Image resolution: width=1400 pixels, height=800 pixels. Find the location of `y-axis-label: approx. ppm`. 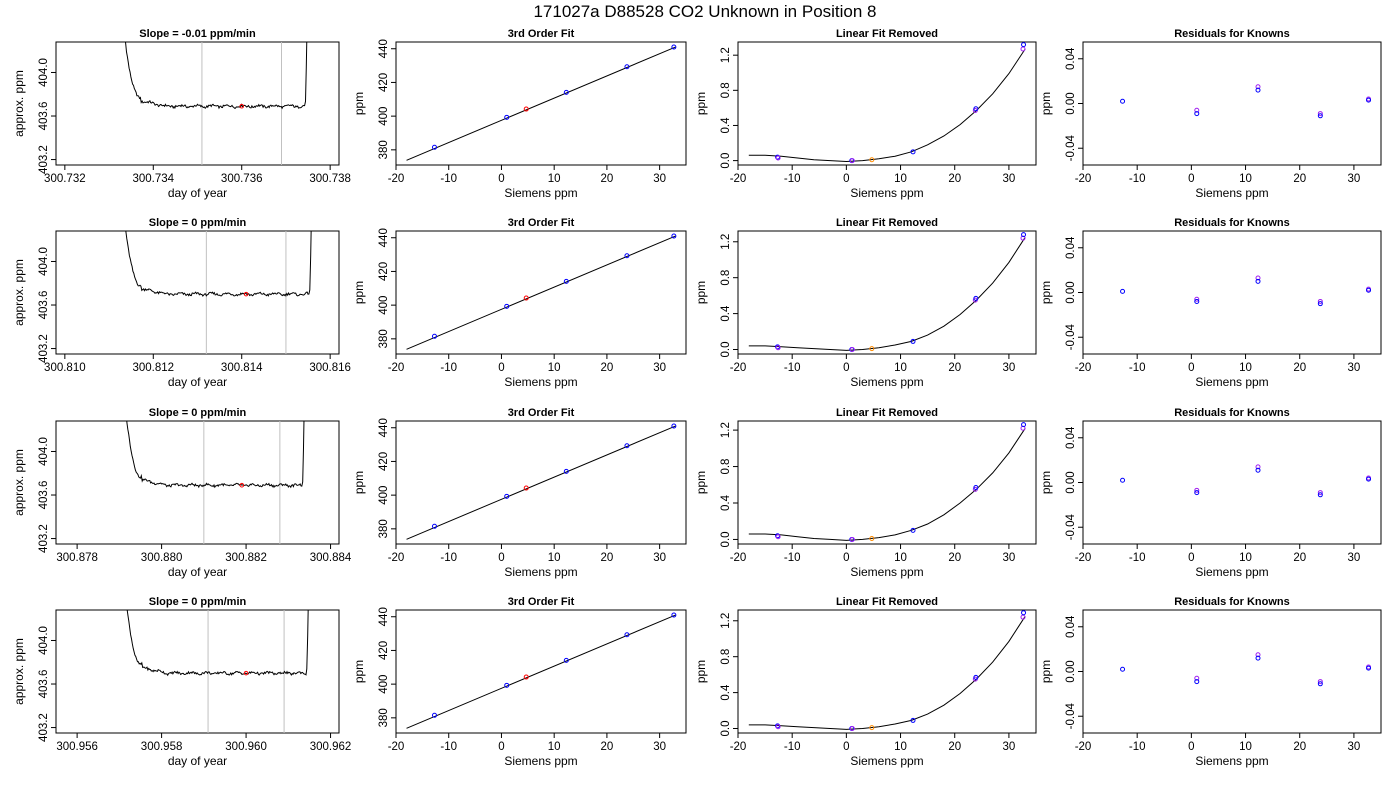

y-axis-label: approx. ppm is located at coordinates (19, 292).